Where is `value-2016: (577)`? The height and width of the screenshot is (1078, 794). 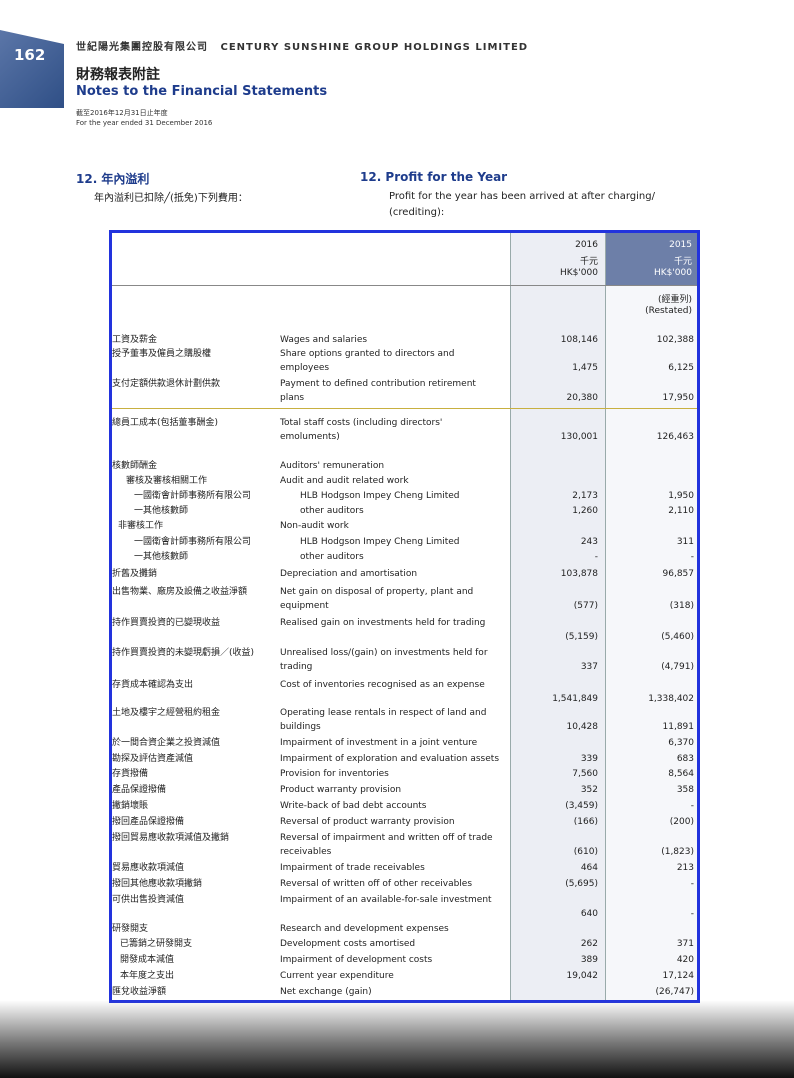 value-2016: (577) is located at coordinates (585, 606).